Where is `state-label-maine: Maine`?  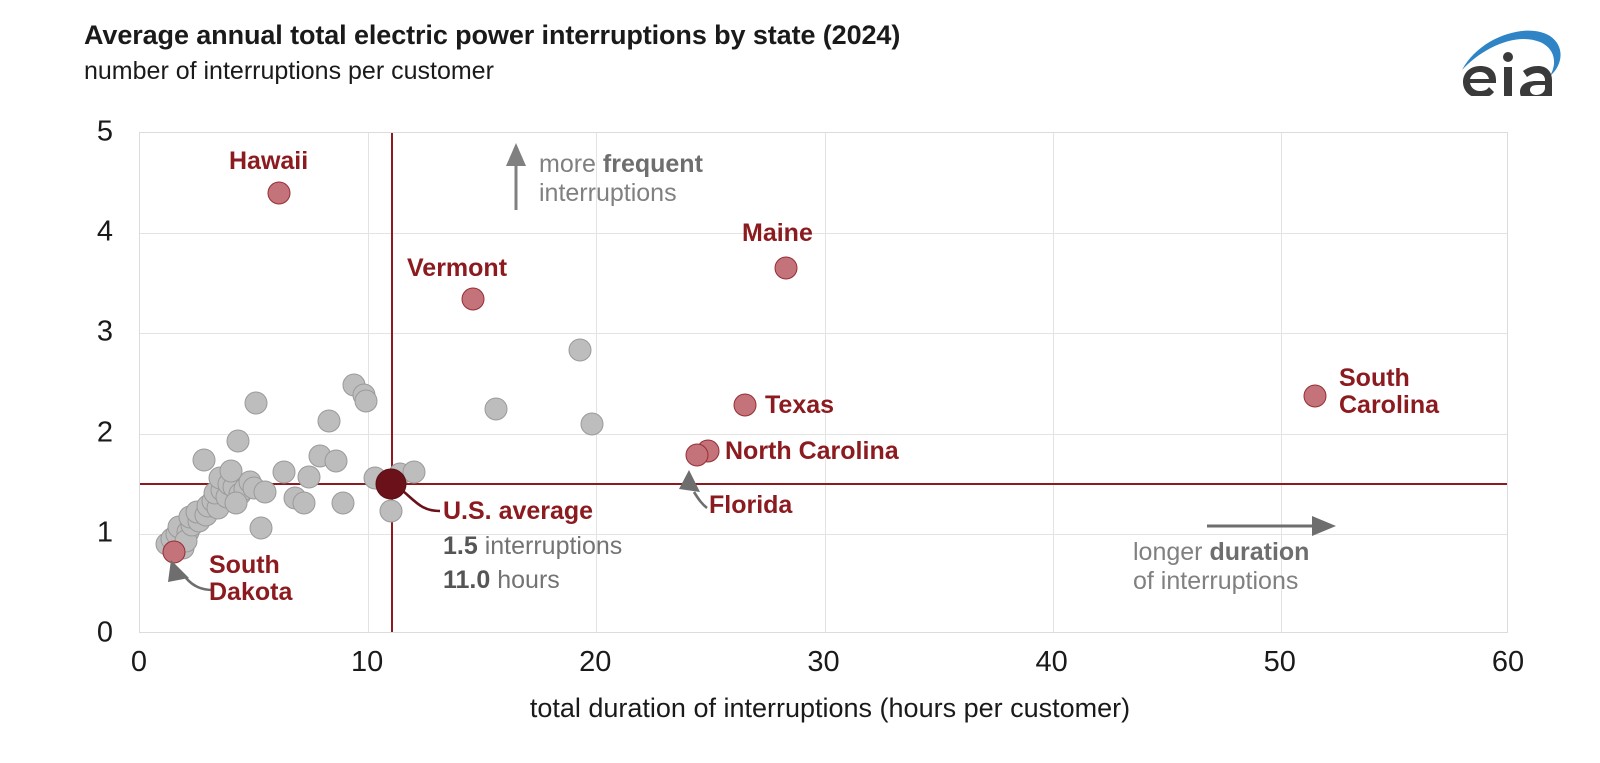 state-label-maine: Maine is located at coordinates (777, 233).